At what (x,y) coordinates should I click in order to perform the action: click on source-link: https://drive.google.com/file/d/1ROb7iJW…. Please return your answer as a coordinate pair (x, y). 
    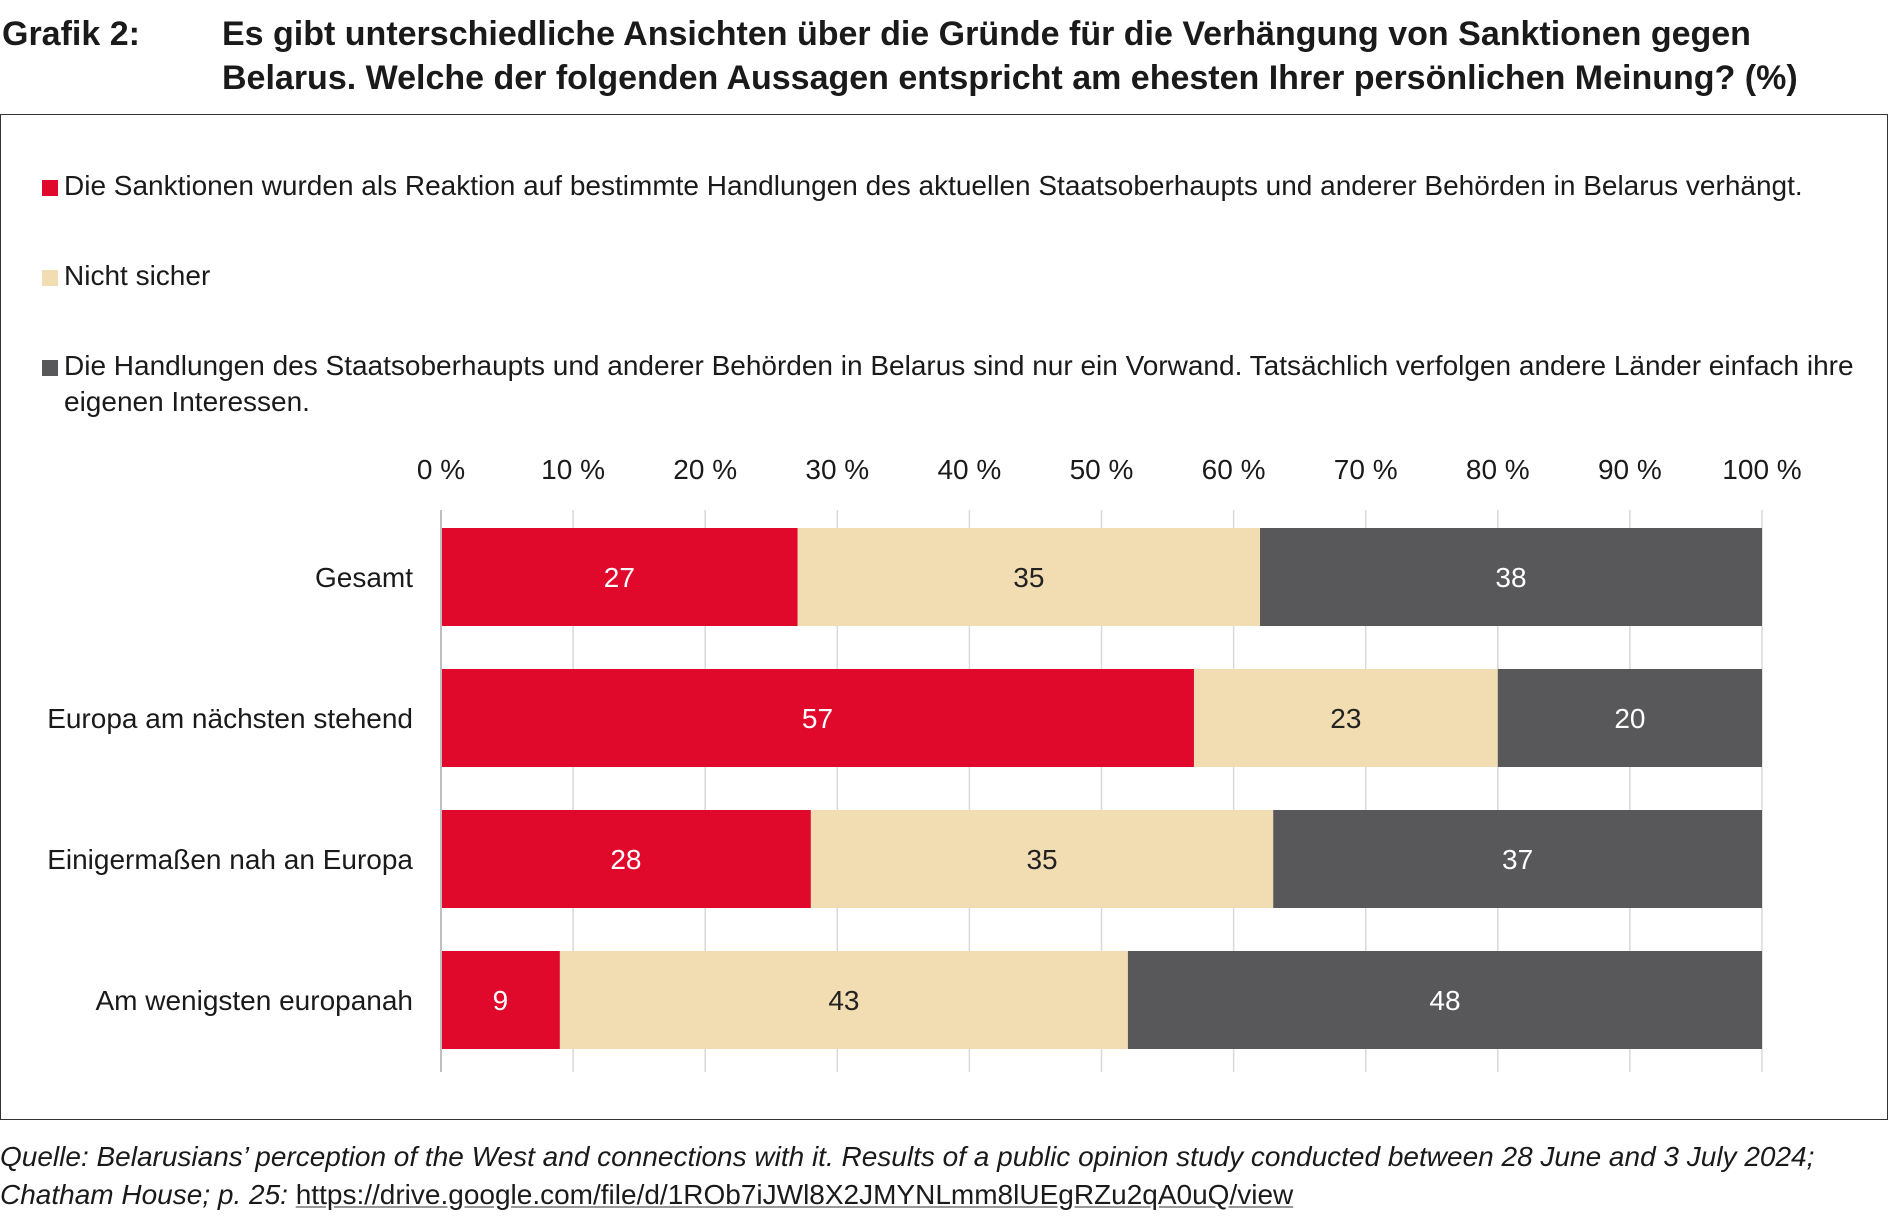
    Looking at the image, I should click on (794, 1194).